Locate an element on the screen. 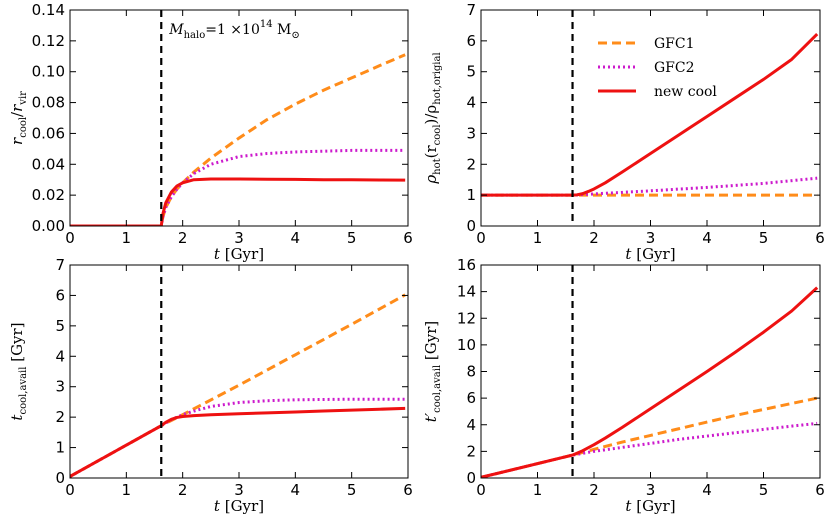 This screenshot has width=831, height=531. halo-mass-annotation: Mhalo=1 ×1014 M⊙ is located at coordinates (234, 30).